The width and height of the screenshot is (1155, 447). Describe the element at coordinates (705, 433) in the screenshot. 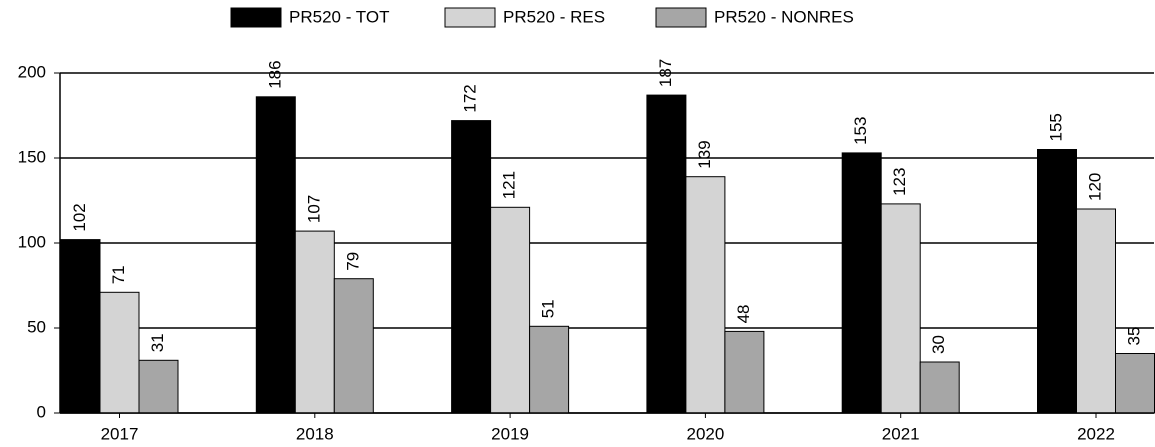

I see `x-tick-label: 2020` at that location.